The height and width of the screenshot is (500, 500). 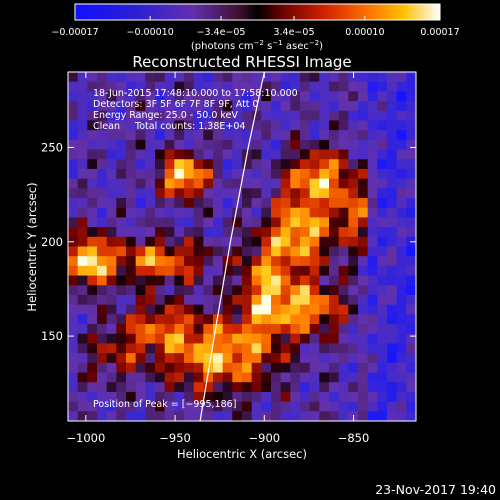 I want to click on x-tick-label-3: −850, so click(x=354, y=438).